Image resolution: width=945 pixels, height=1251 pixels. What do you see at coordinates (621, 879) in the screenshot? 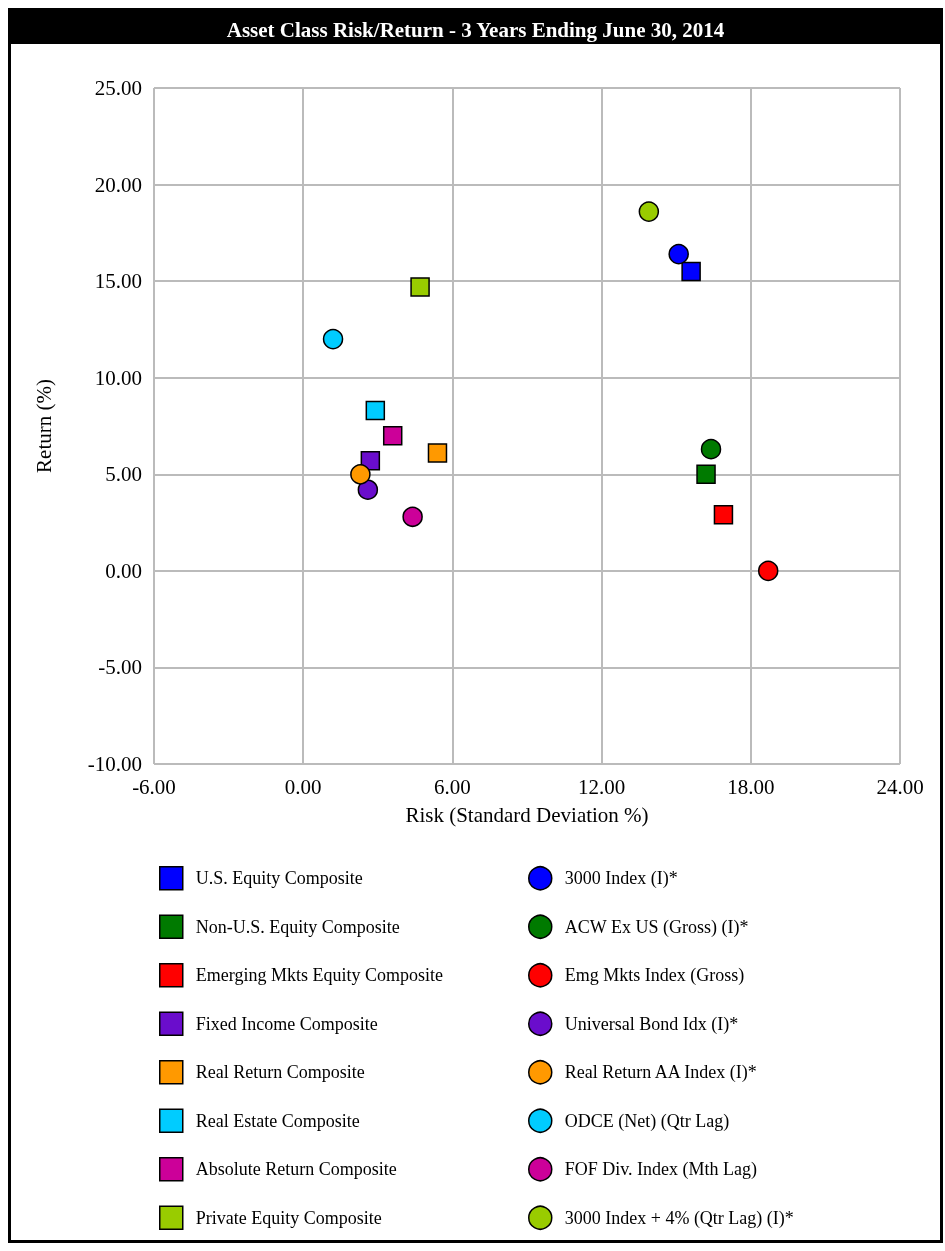
I see `legend-label: 3000 Index (I)*` at bounding box center [621, 879].